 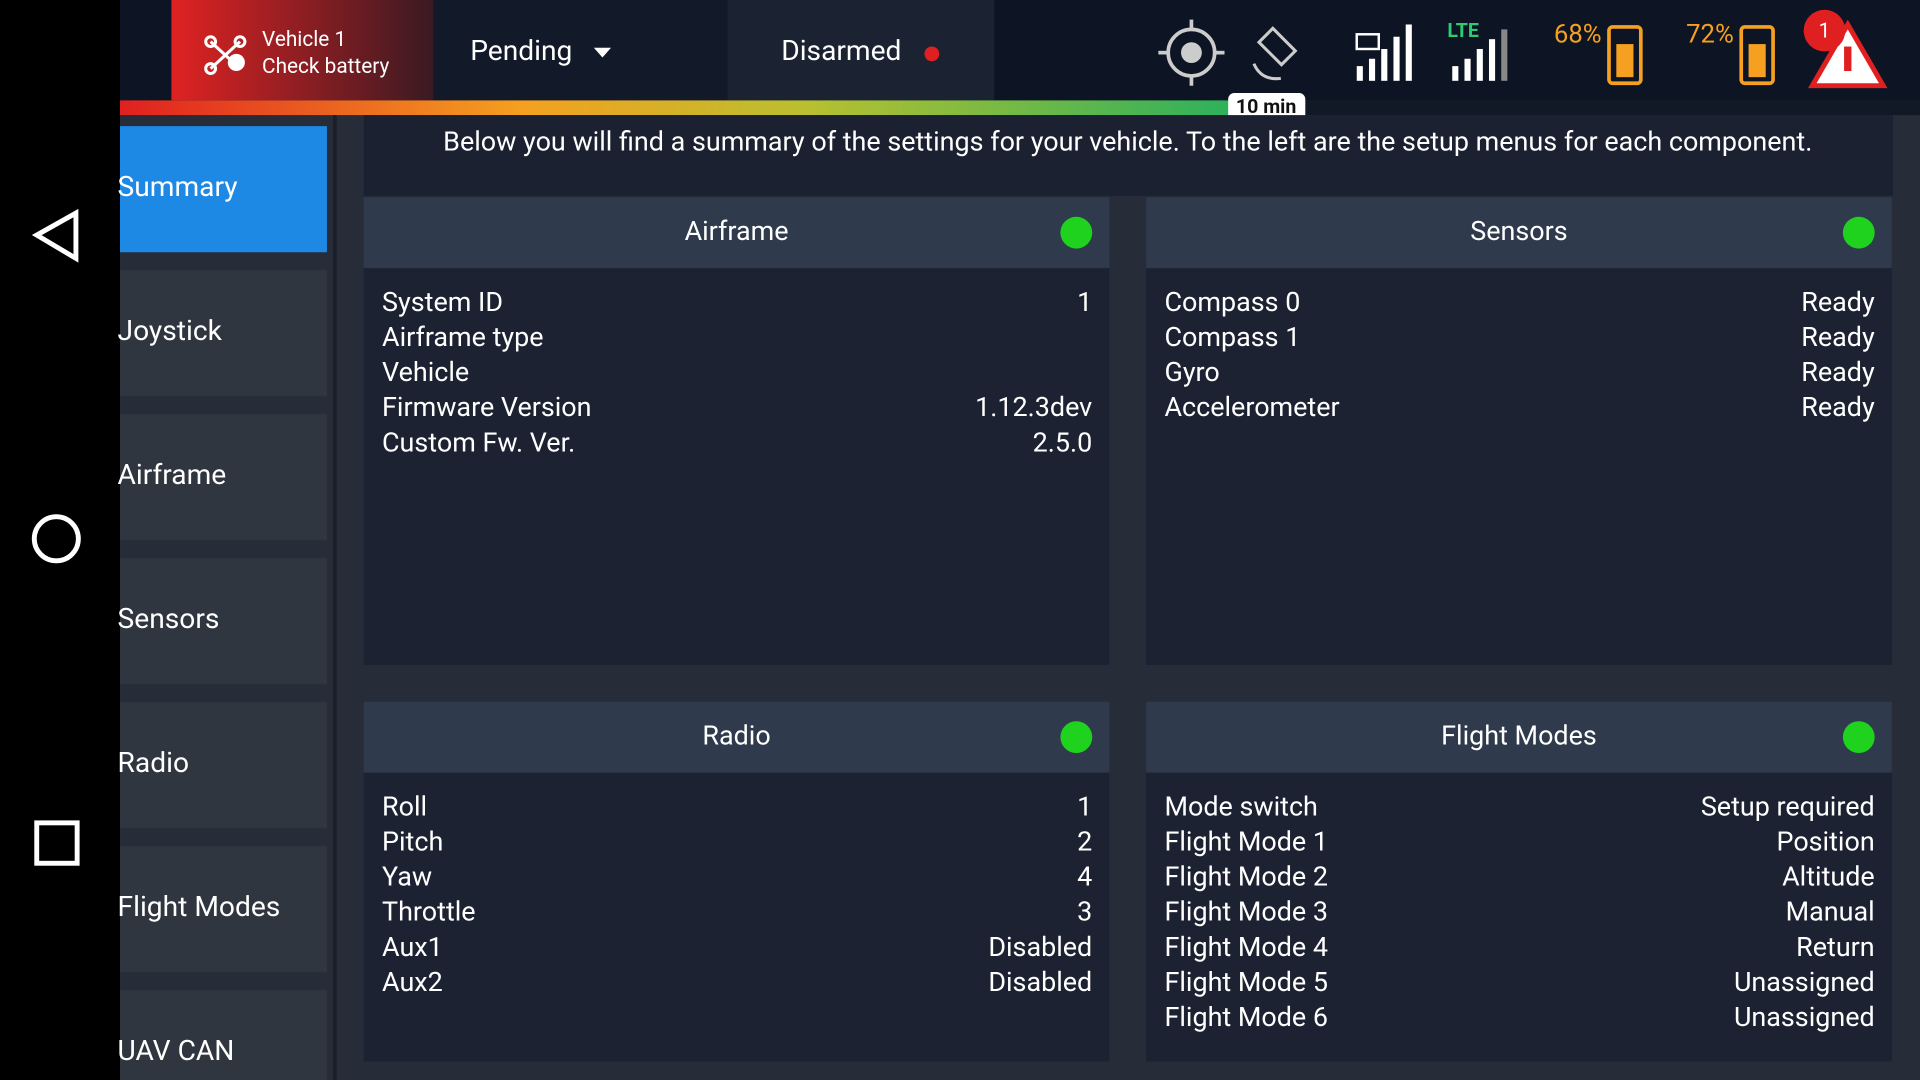 I want to click on remote-battery: 72%, so click(x=1710, y=34).